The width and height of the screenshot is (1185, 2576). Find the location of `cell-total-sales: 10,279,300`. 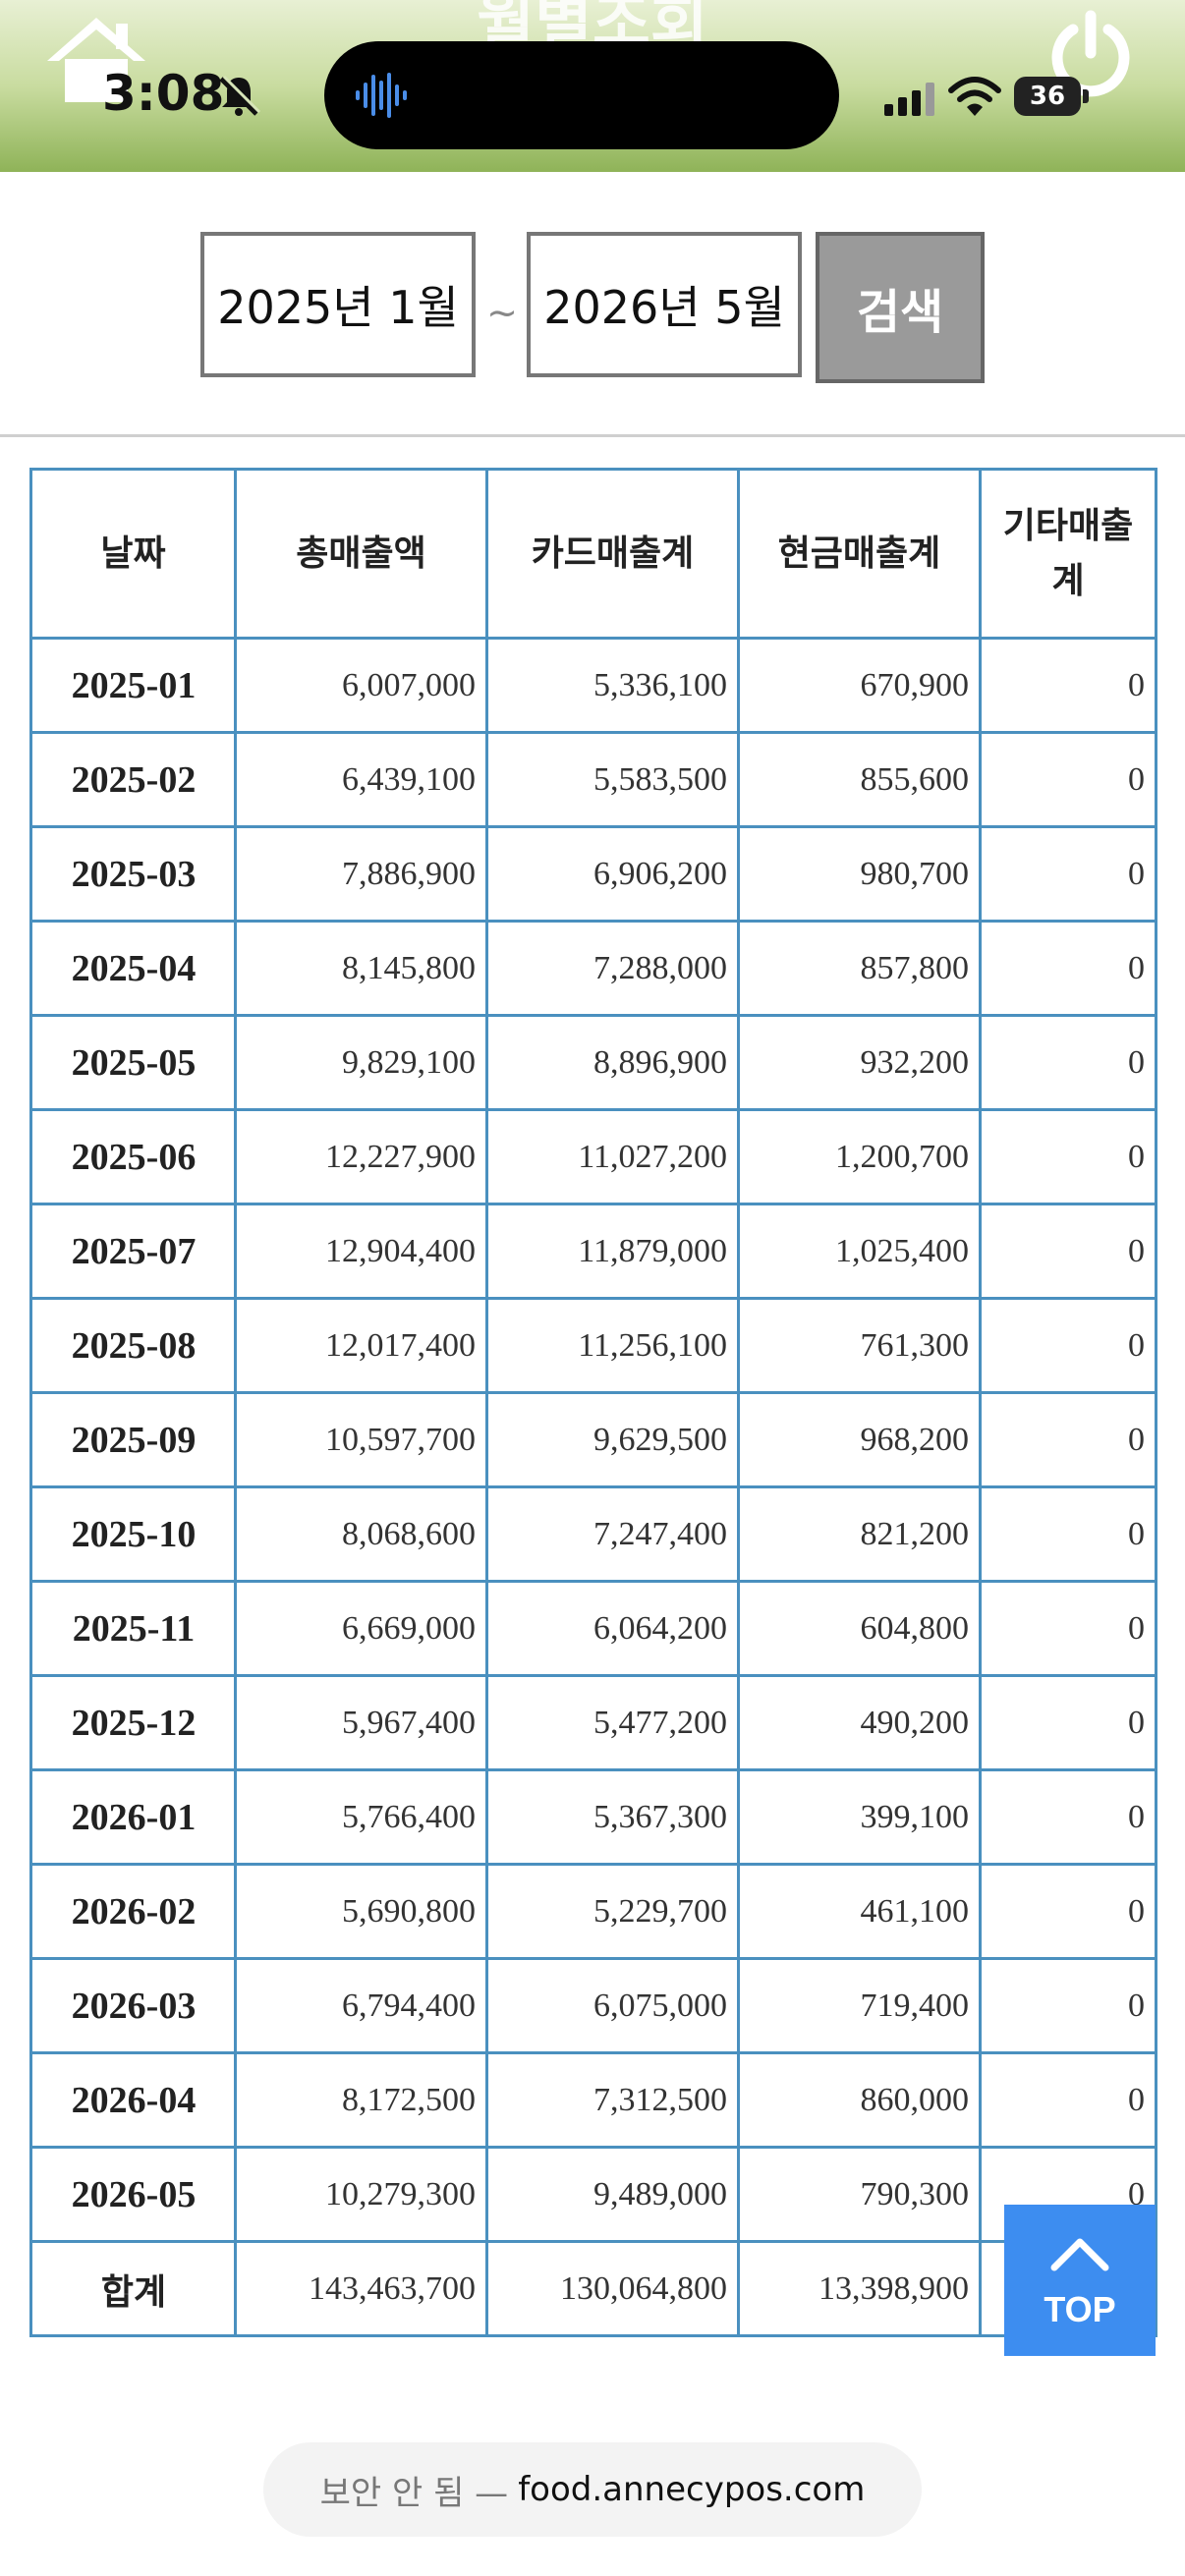

cell-total-sales: 10,279,300 is located at coordinates (361, 2194).